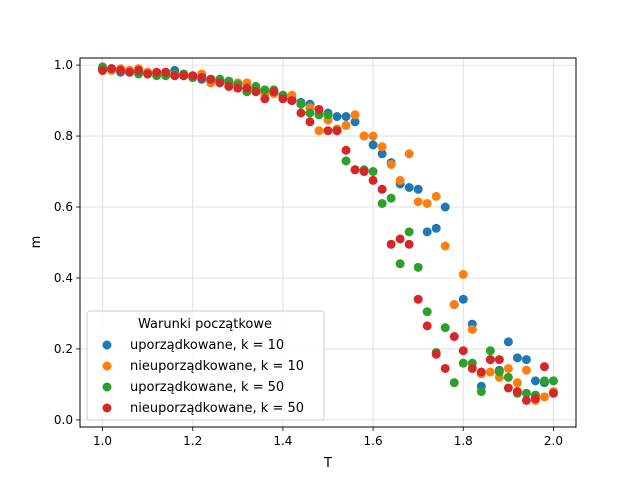 This screenshot has height=480, width=640. Describe the element at coordinates (327, 463) in the screenshot. I see `x-axis-label: T` at that location.